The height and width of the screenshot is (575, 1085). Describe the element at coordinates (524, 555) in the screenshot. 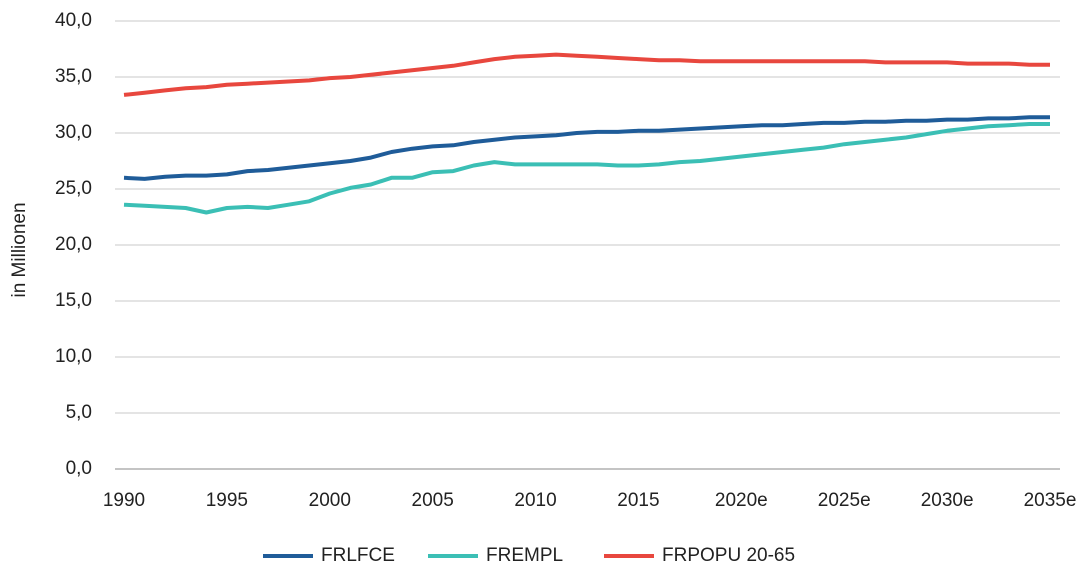

I see `legend-label: FREMPL` at that location.